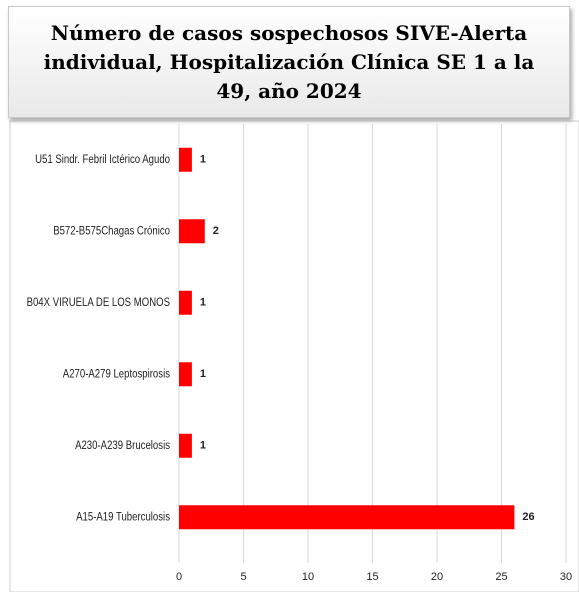  What do you see at coordinates (372, 577) in the screenshot?
I see `x-tick-label: 15` at bounding box center [372, 577].